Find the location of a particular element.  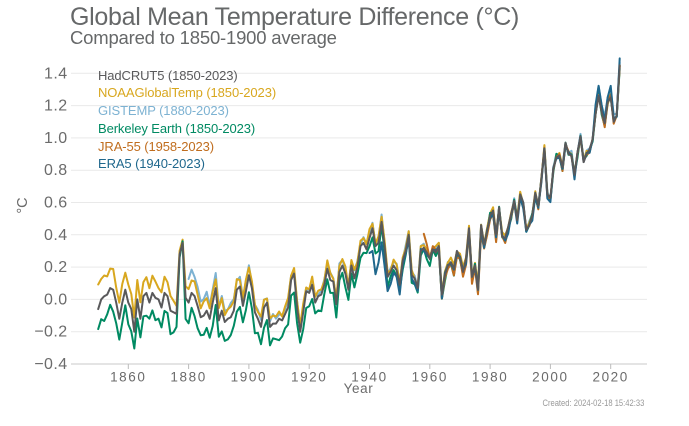

svg-text: 0.4 is located at coordinates (55, 235).